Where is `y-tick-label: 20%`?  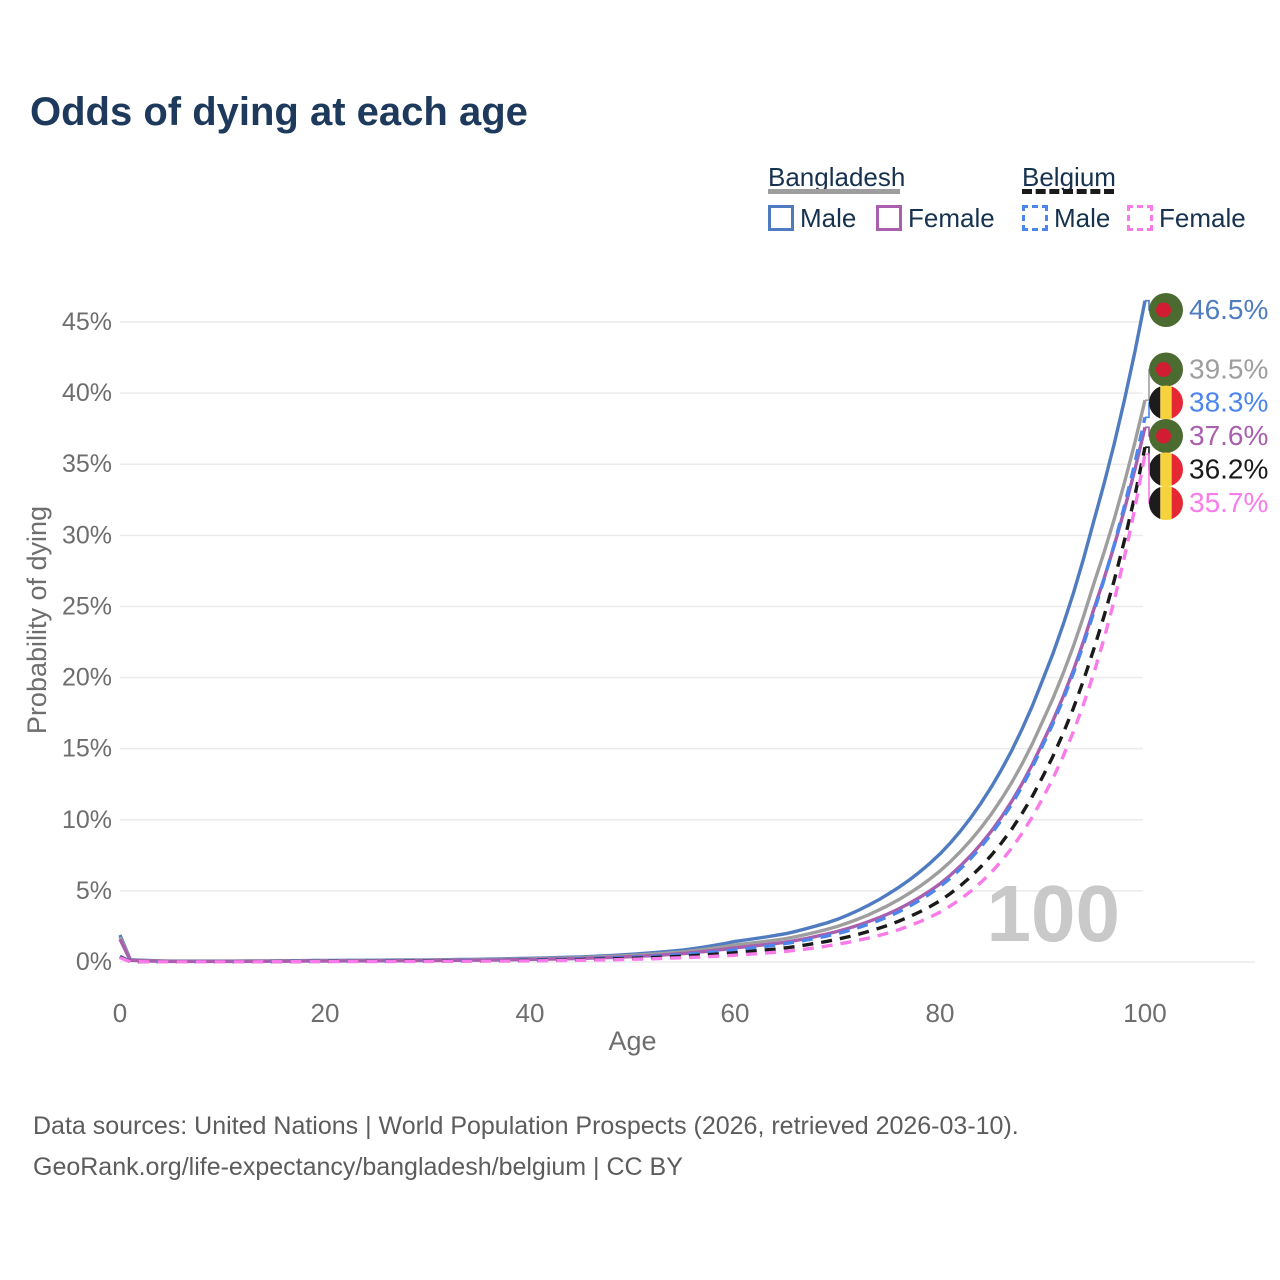 y-tick-label: 20% is located at coordinates (87, 678).